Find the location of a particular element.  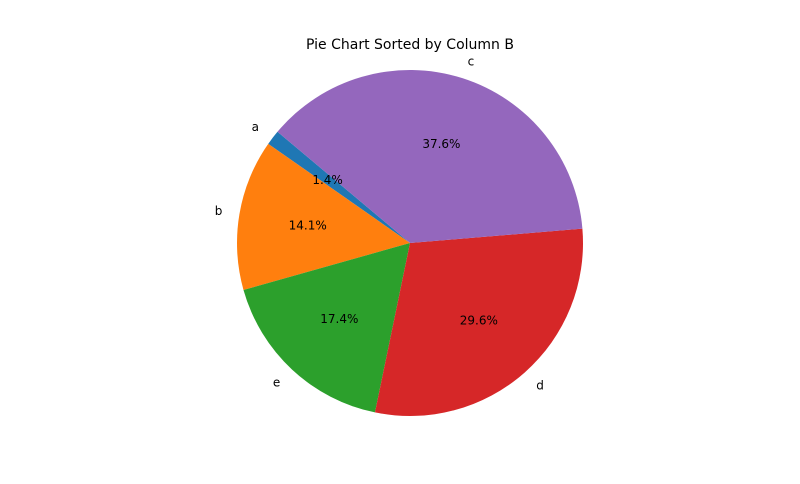

chart-title: Pie Chart Sorted by Column B is located at coordinates (410, 45).